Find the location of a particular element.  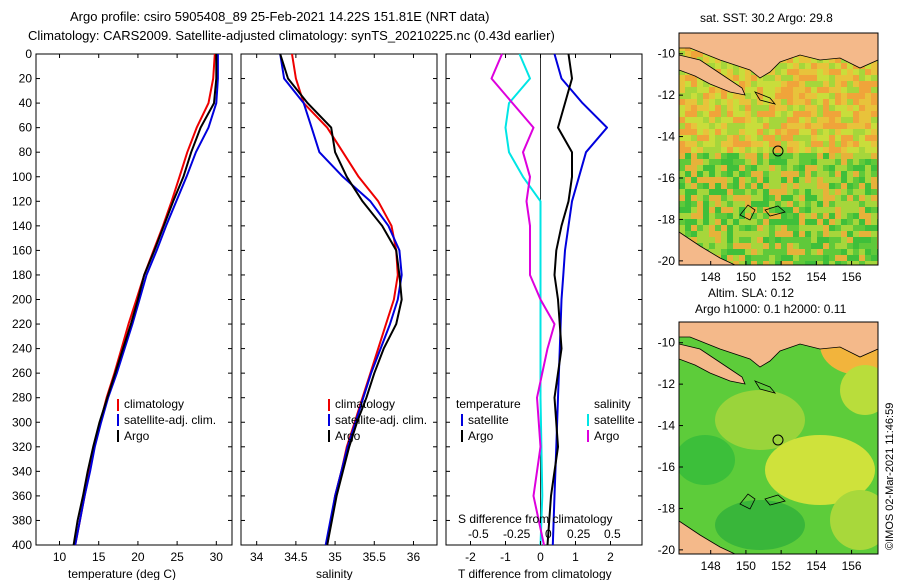

series-line-temperature-argo is located at coordinates (559, 299).